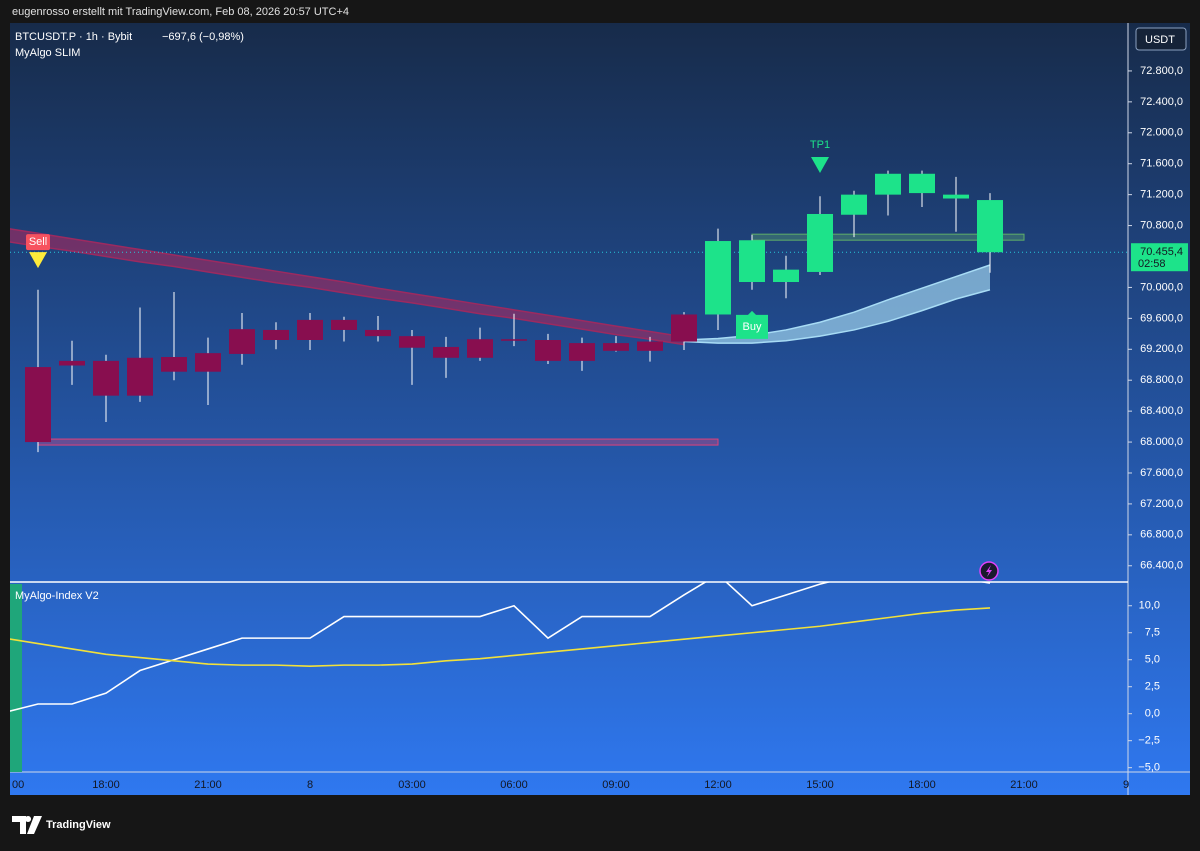  What do you see at coordinates (1161, 164) in the screenshot?
I see `y-tick-label: 71.600,0` at bounding box center [1161, 164].